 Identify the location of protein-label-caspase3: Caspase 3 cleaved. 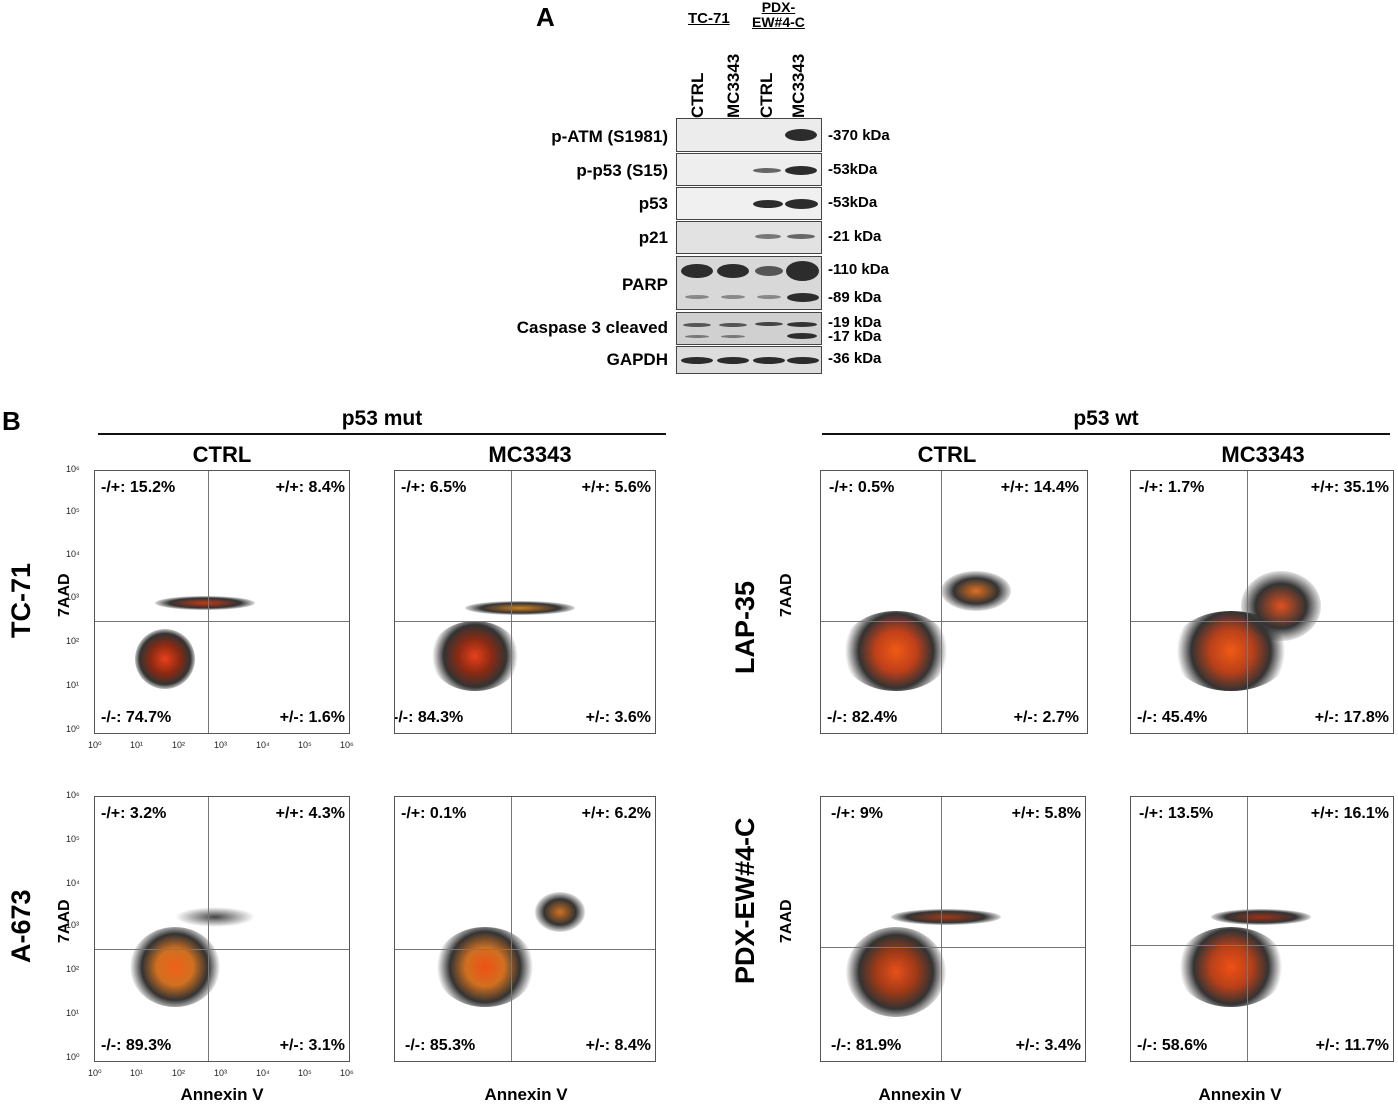
(592, 327).